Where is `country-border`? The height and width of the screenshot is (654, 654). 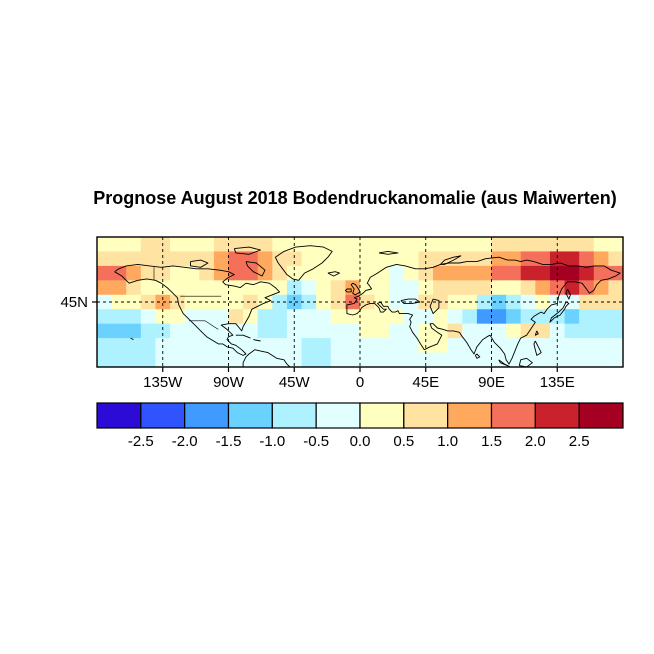
country-border is located at coordinates (204, 325).